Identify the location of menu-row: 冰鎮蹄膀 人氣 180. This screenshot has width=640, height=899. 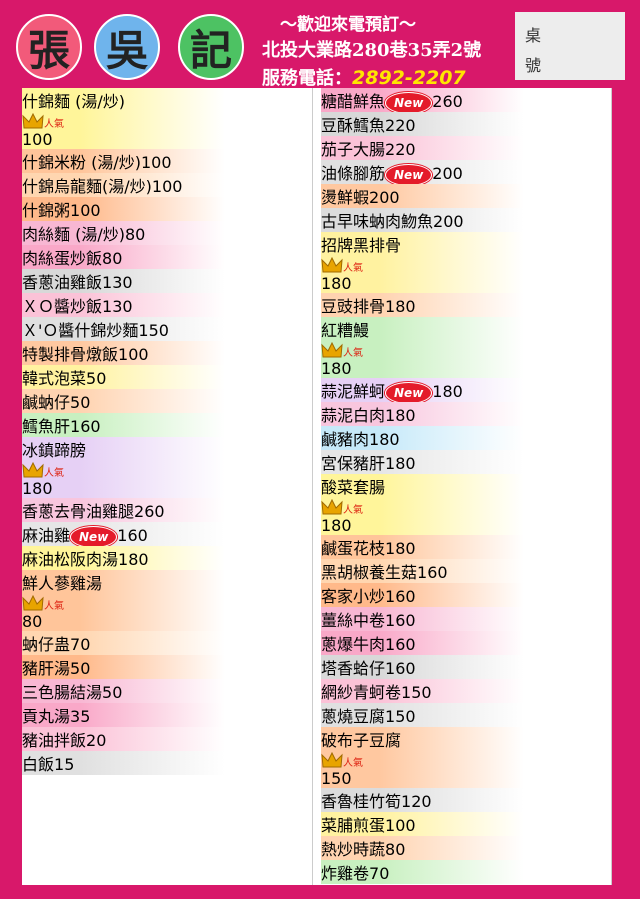
(167, 467).